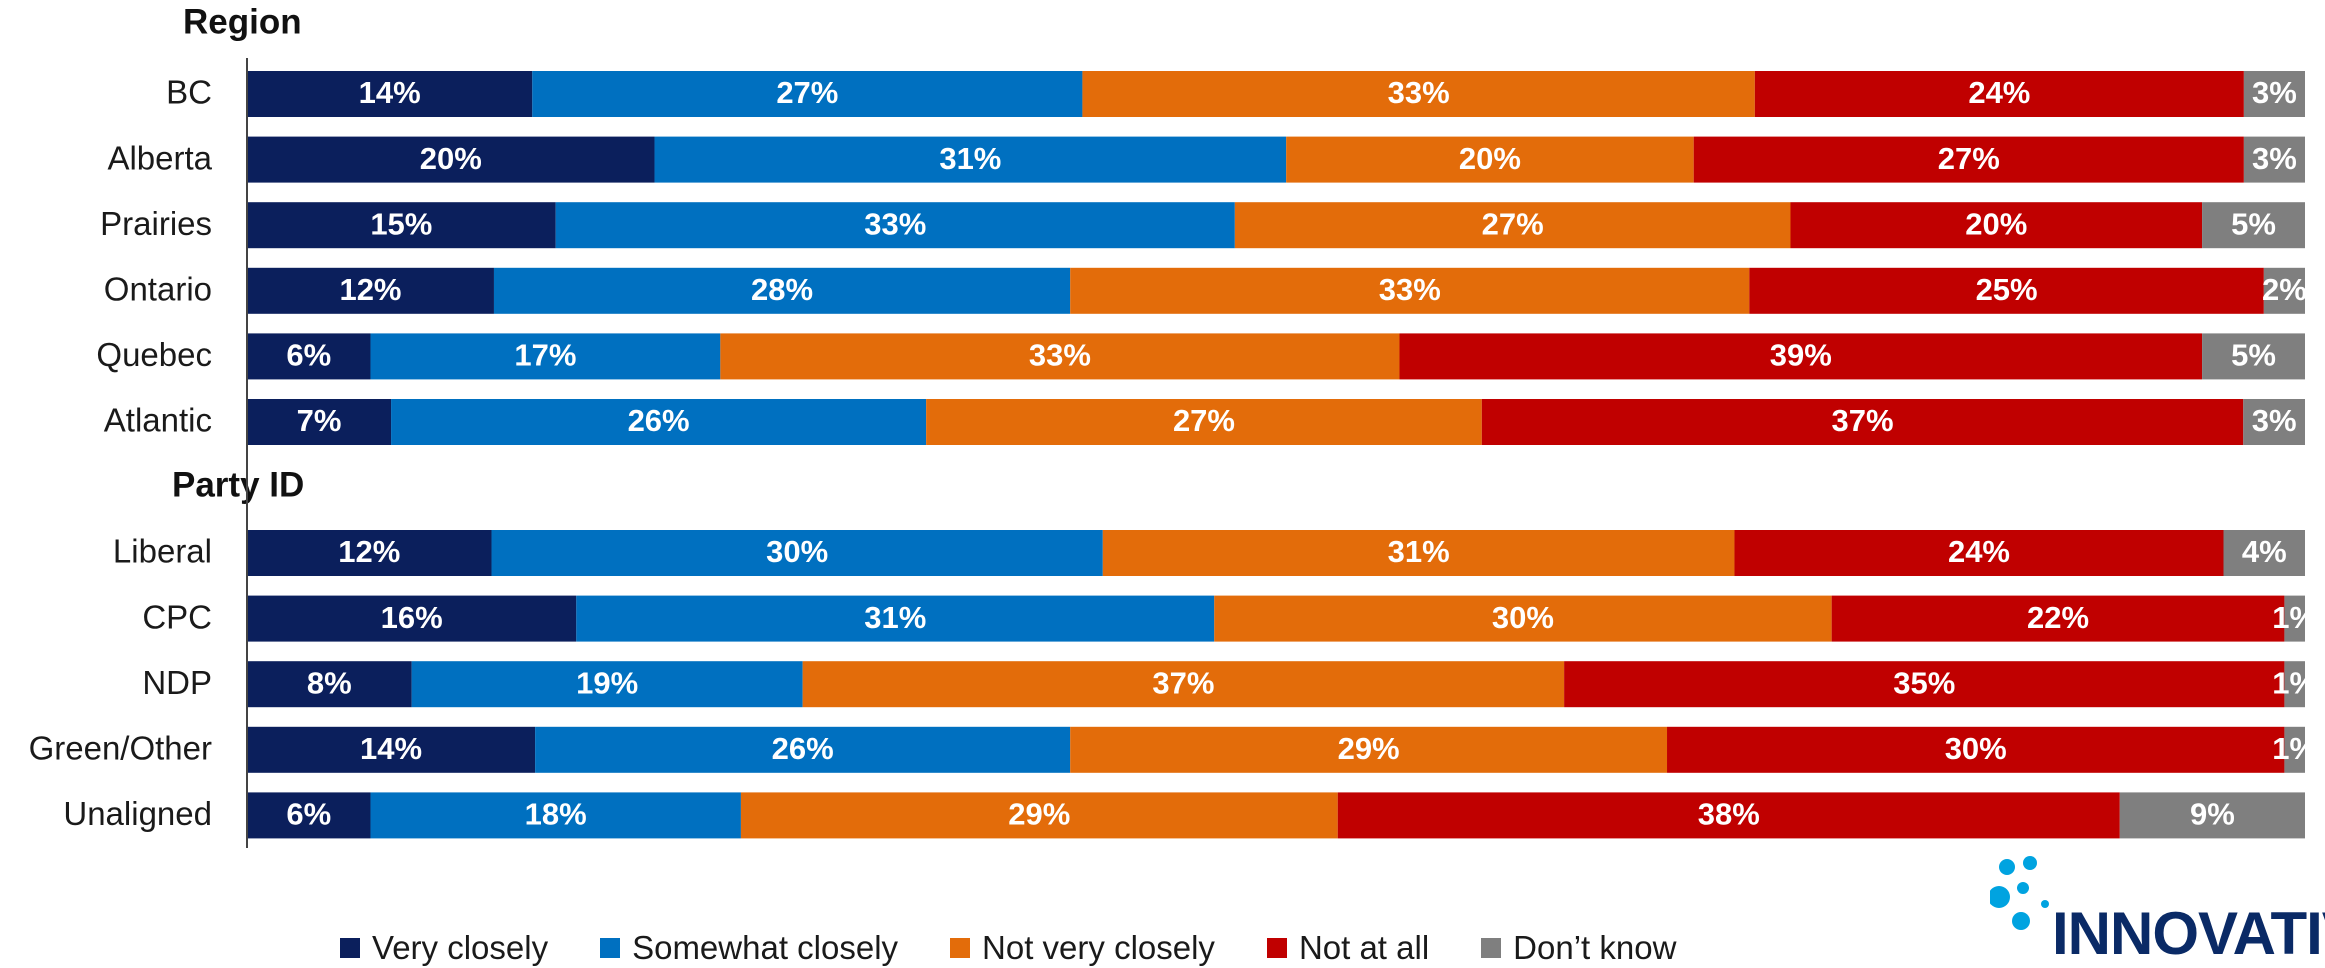 Image resolution: width=2325 pixels, height=968 pixels. Describe the element at coordinates (162, 551) in the screenshot. I see `category-label: Liberal` at that location.